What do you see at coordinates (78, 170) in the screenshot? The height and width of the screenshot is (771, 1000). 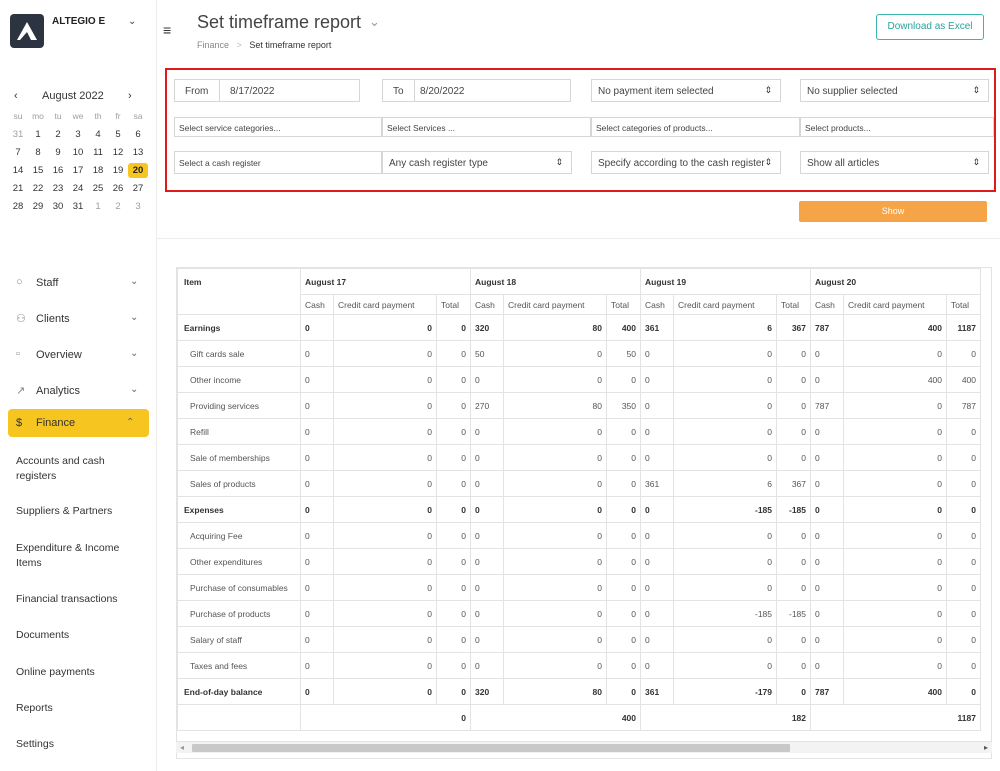 I see `calendar-day: 17` at bounding box center [78, 170].